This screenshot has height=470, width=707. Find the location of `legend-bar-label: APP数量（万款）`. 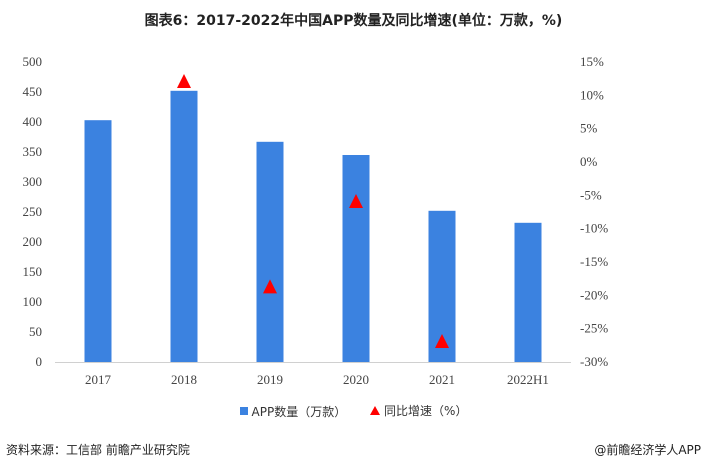

legend-bar-label: APP数量（万款） is located at coordinates (299, 411).